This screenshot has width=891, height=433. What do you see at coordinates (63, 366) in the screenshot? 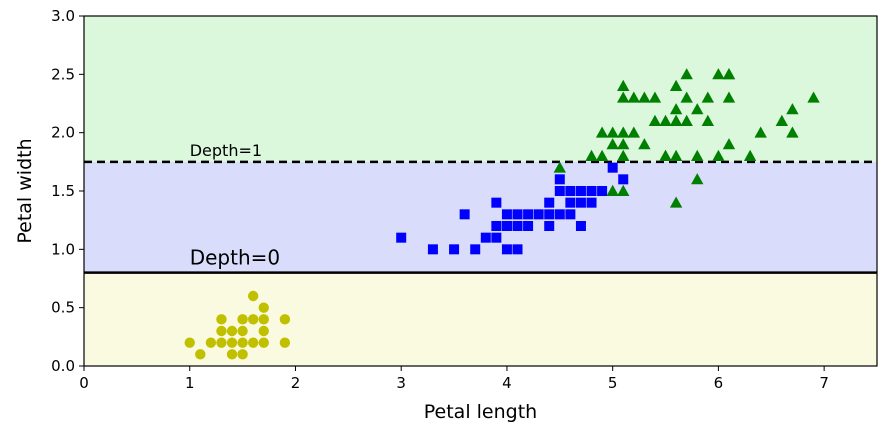
I see `y-tick-label-0: 0.0` at bounding box center [63, 366].